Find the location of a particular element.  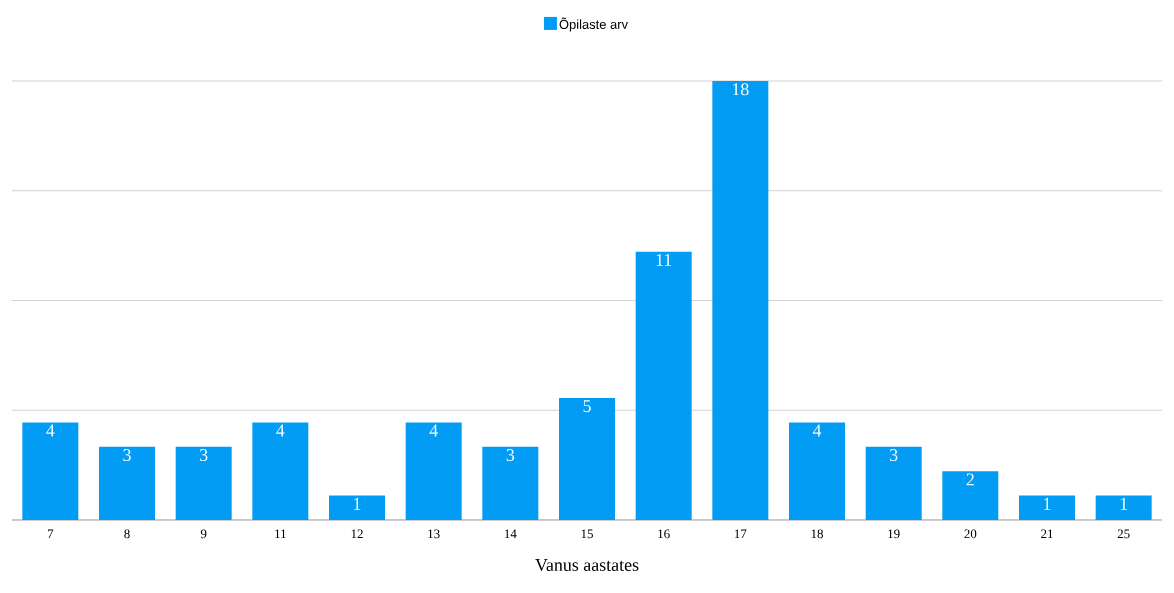

x-tick-label: 11 is located at coordinates (280, 534).